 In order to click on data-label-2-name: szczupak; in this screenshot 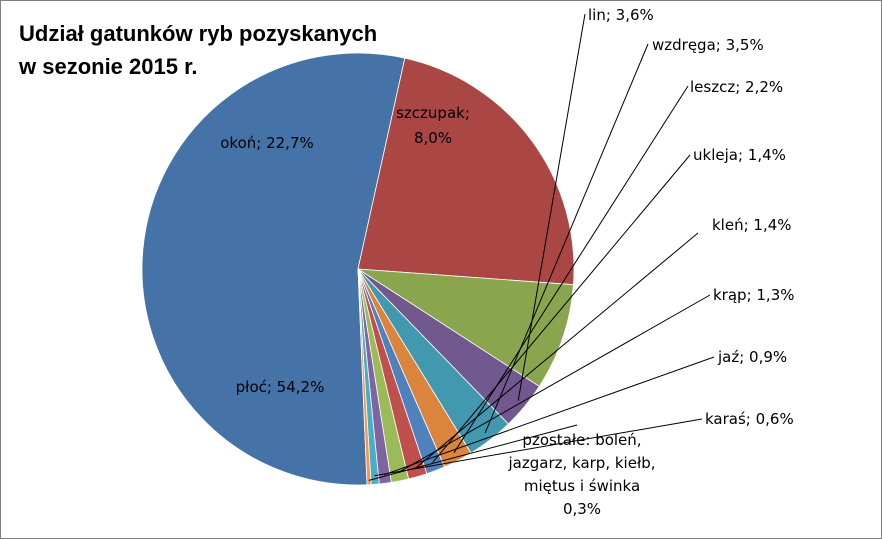, I will do `click(433, 113)`.